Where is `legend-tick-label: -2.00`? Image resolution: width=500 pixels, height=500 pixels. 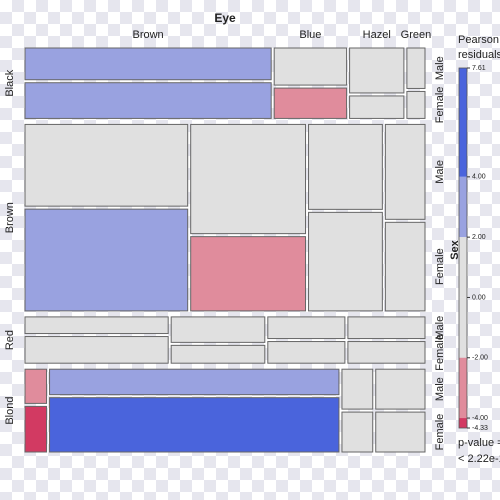 legend-tick-label: -2.00 is located at coordinates (480, 358).